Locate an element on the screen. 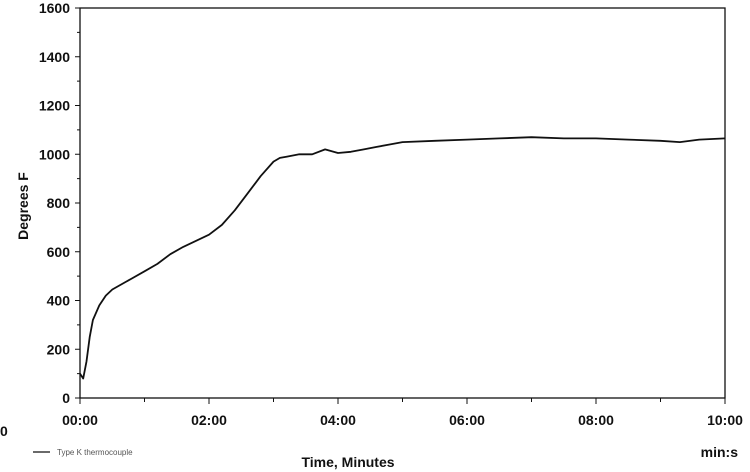 The height and width of the screenshot is (472, 750). y-tick-label: 400 is located at coordinates (59, 301).